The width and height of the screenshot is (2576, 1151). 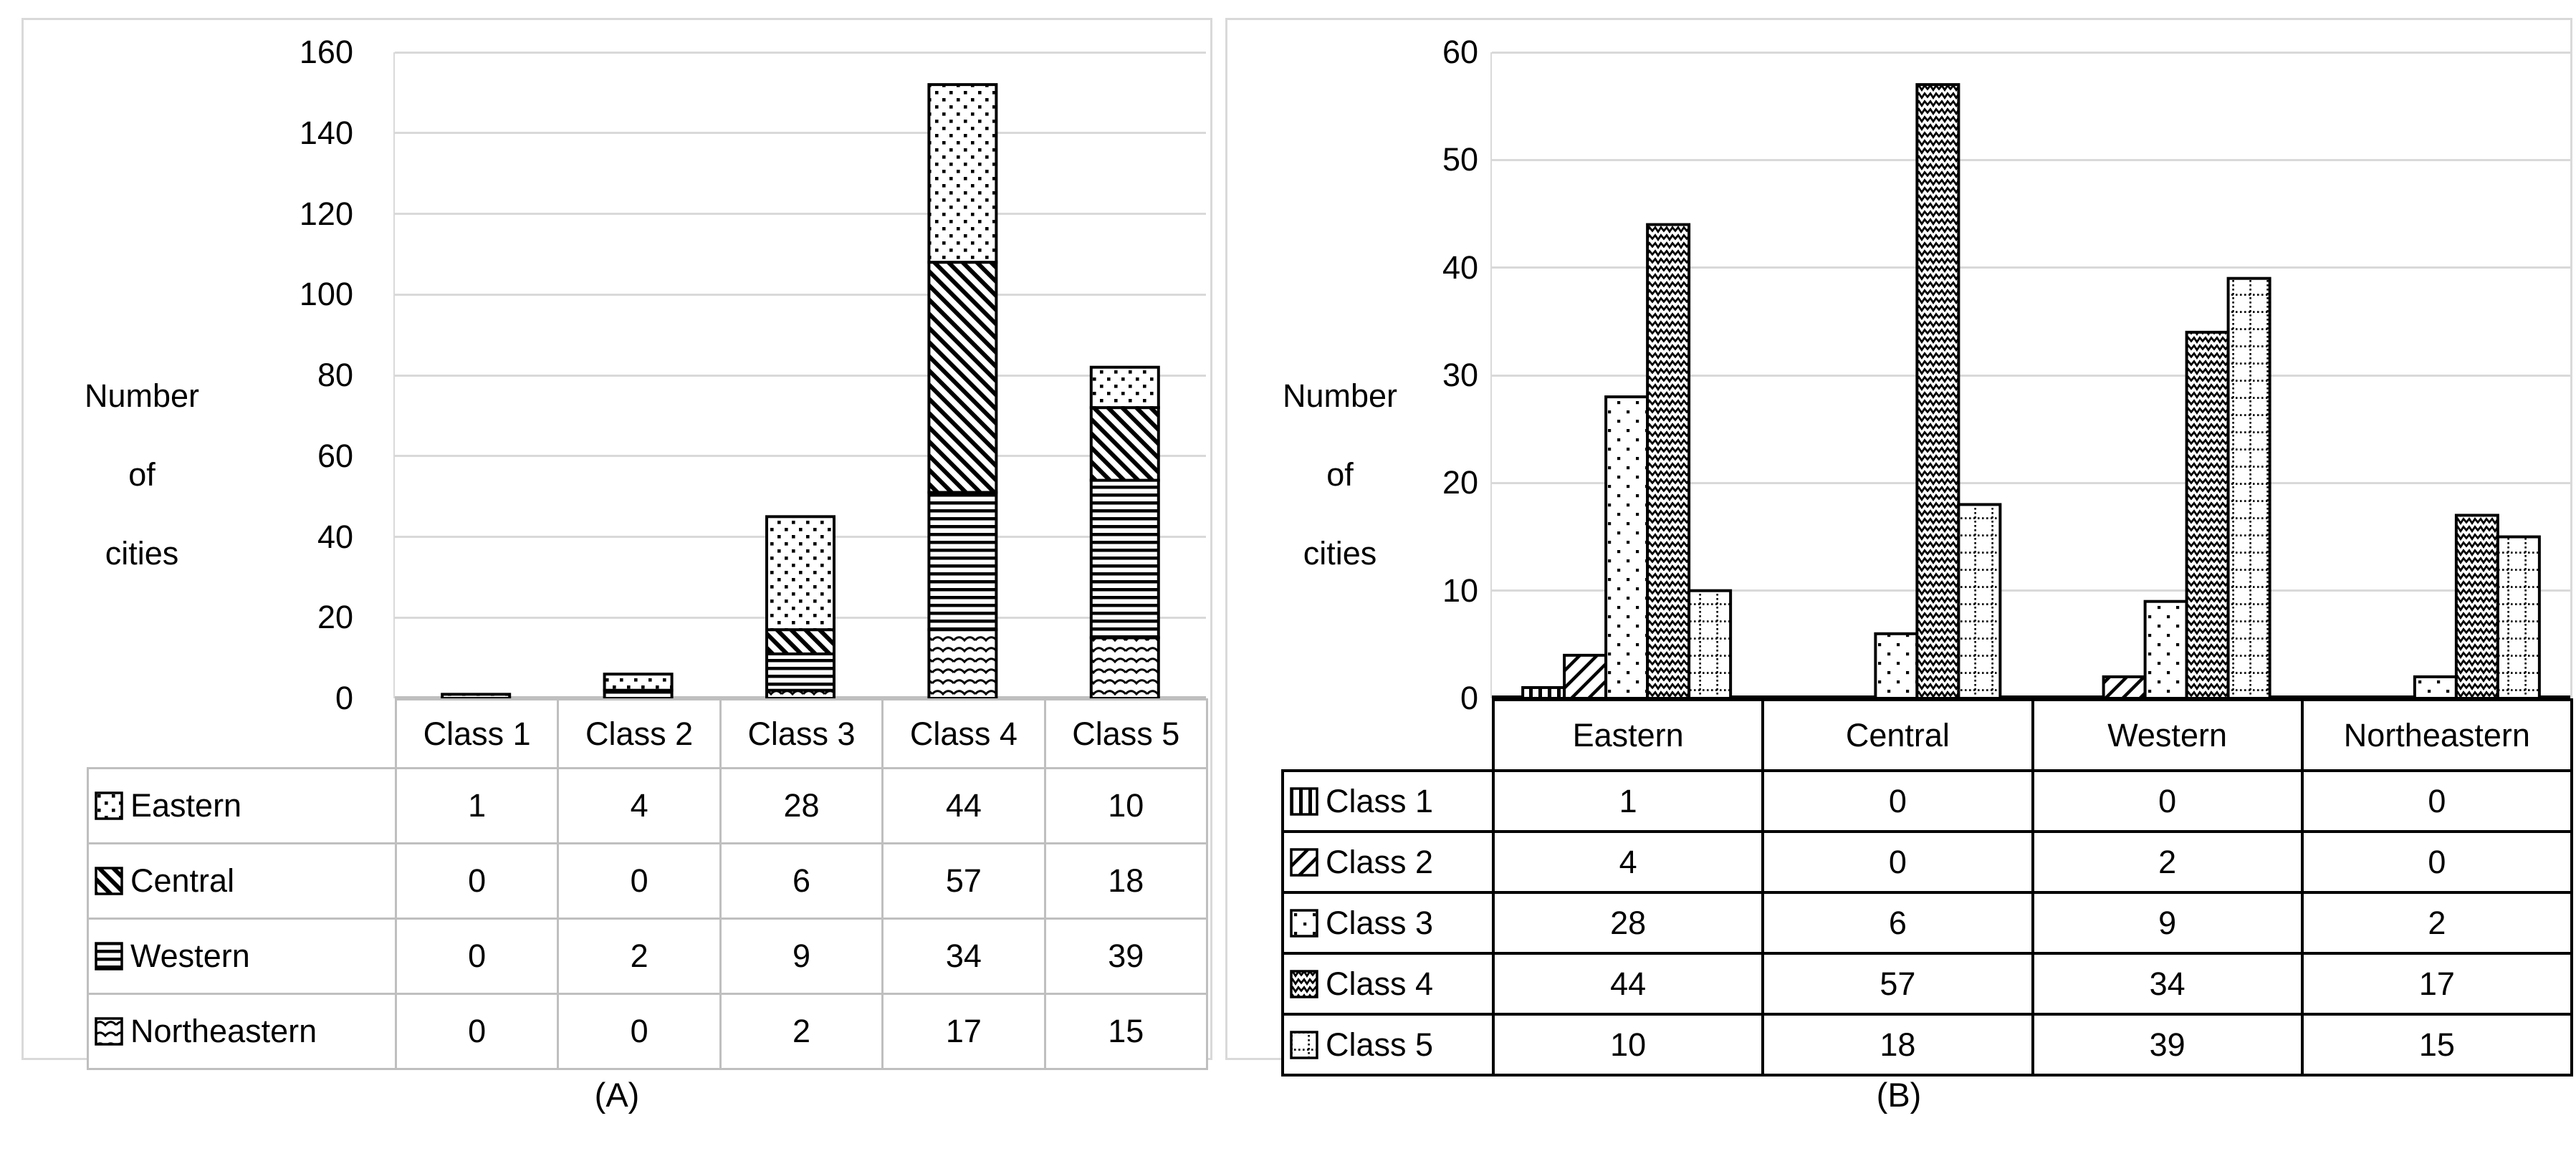 I want to click on bar-Class 3-Western, so click(x=2165, y=649).